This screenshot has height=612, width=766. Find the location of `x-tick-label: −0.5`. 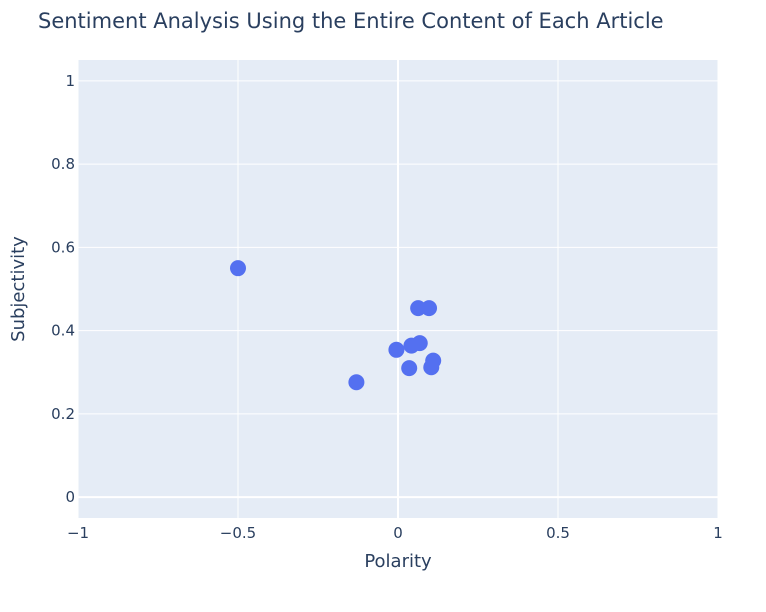

x-tick-label: −0.5 is located at coordinates (238, 533).